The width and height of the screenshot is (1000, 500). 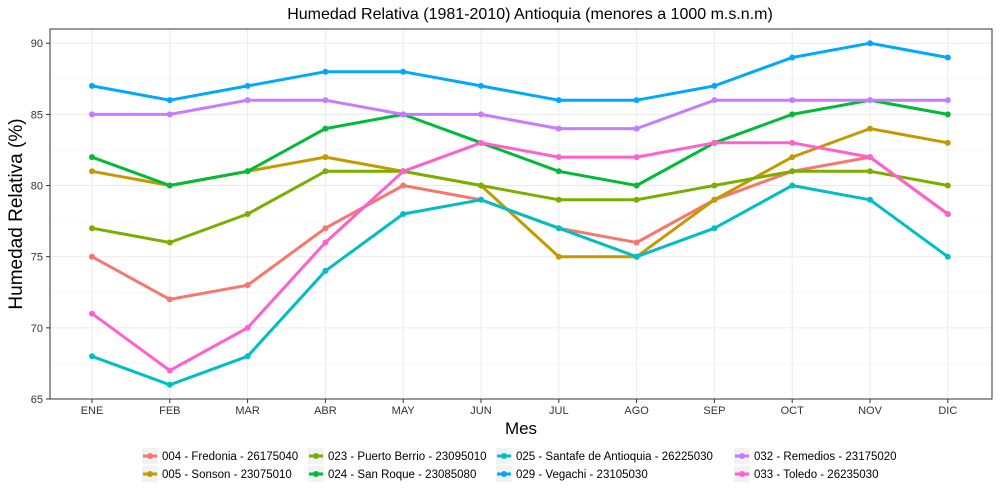 What do you see at coordinates (325, 411) in the screenshot?
I see `x-tick-label: ABR` at bounding box center [325, 411].